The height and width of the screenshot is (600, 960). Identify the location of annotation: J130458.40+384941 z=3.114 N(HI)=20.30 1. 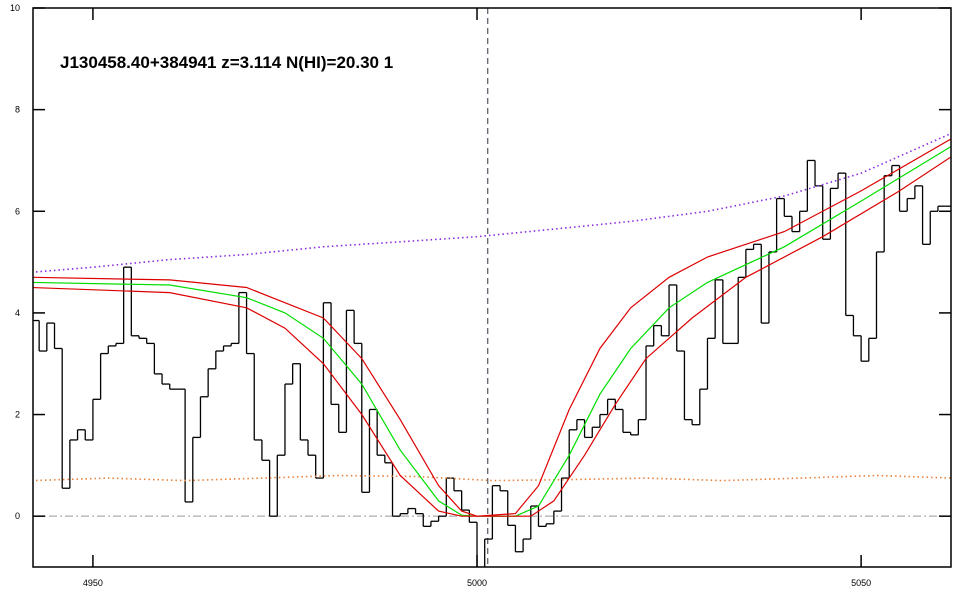
(226, 62).